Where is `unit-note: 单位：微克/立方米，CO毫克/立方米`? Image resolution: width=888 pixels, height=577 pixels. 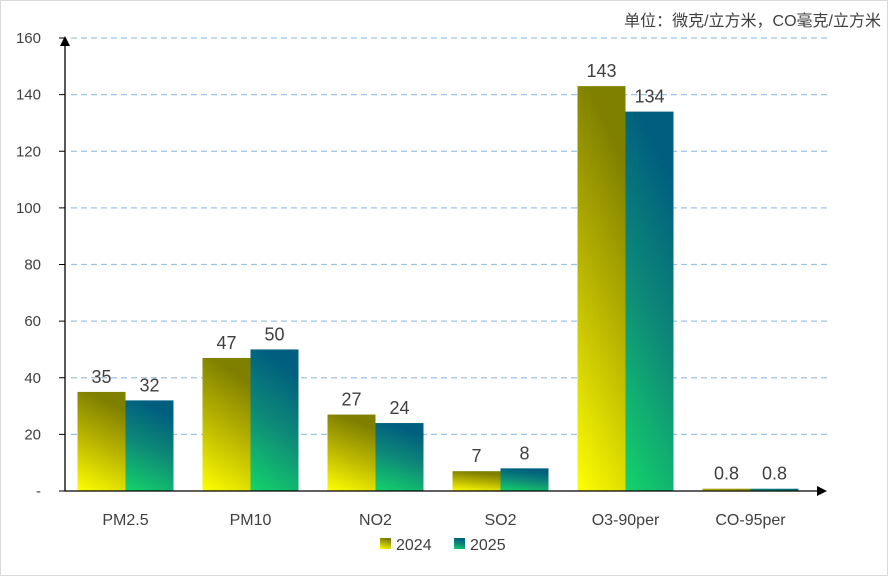 unit-note: 单位：微克/立方米，CO毫克/立方米 is located at coordinates (752, 20).